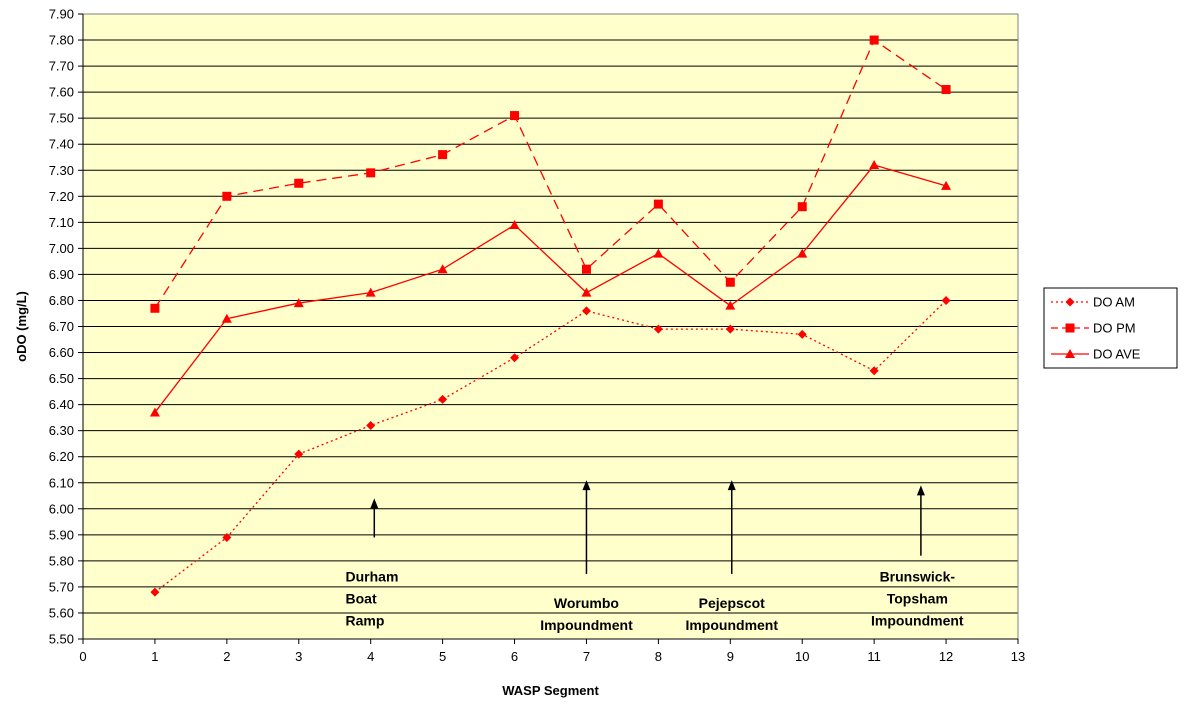 The height and width of the screenshot is (707, 1184). What do you see at coordinates (61, 560) in the screenshot?
I see `y-tick-label: 5.80` at bounding box center [61, 560].